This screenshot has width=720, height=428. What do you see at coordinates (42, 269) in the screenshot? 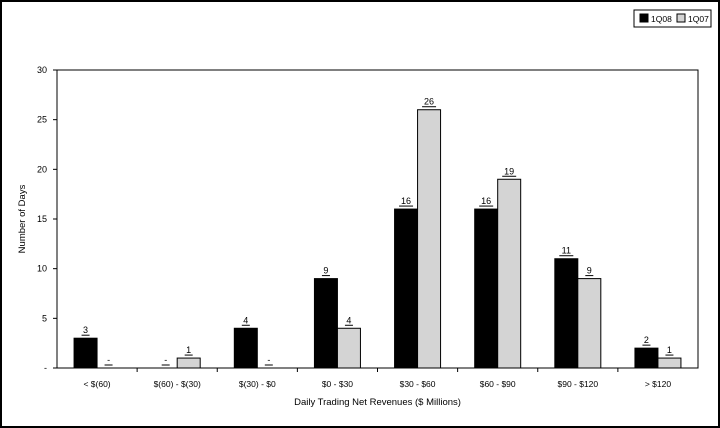
I see `y-tick-label: 10` at bounding box center [42, 269].